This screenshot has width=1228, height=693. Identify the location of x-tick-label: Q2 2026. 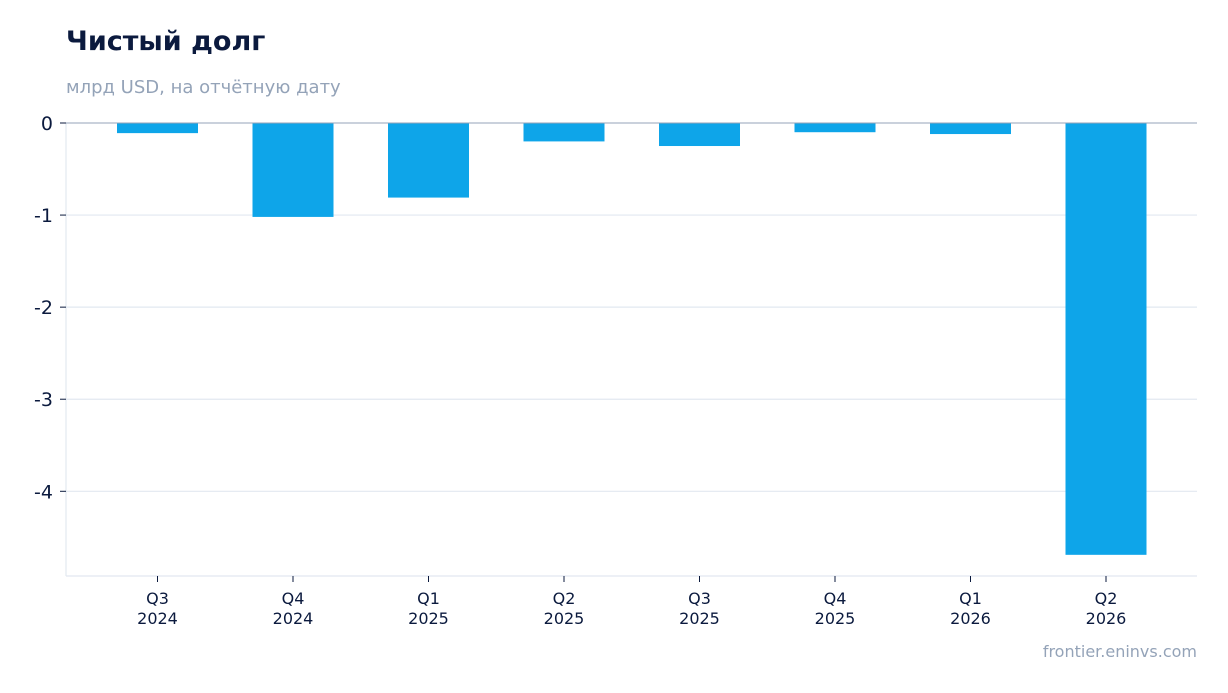
(1106, 608).